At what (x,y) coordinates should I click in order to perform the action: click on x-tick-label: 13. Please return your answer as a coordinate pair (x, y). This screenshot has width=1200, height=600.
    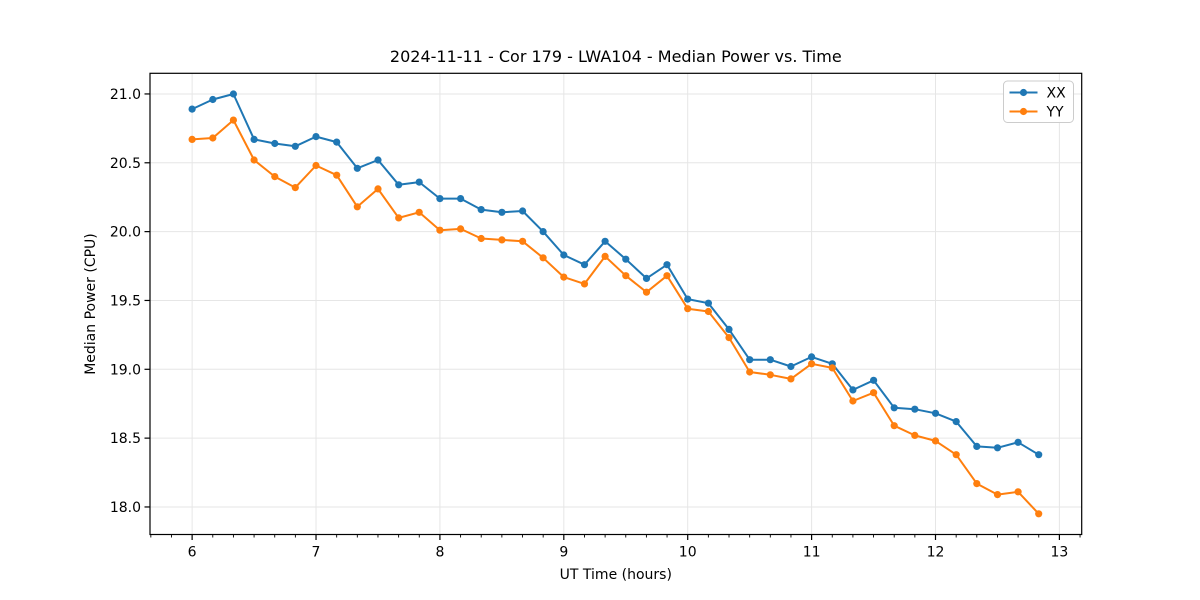
    Looking at the image, I should click on (1059, 553).